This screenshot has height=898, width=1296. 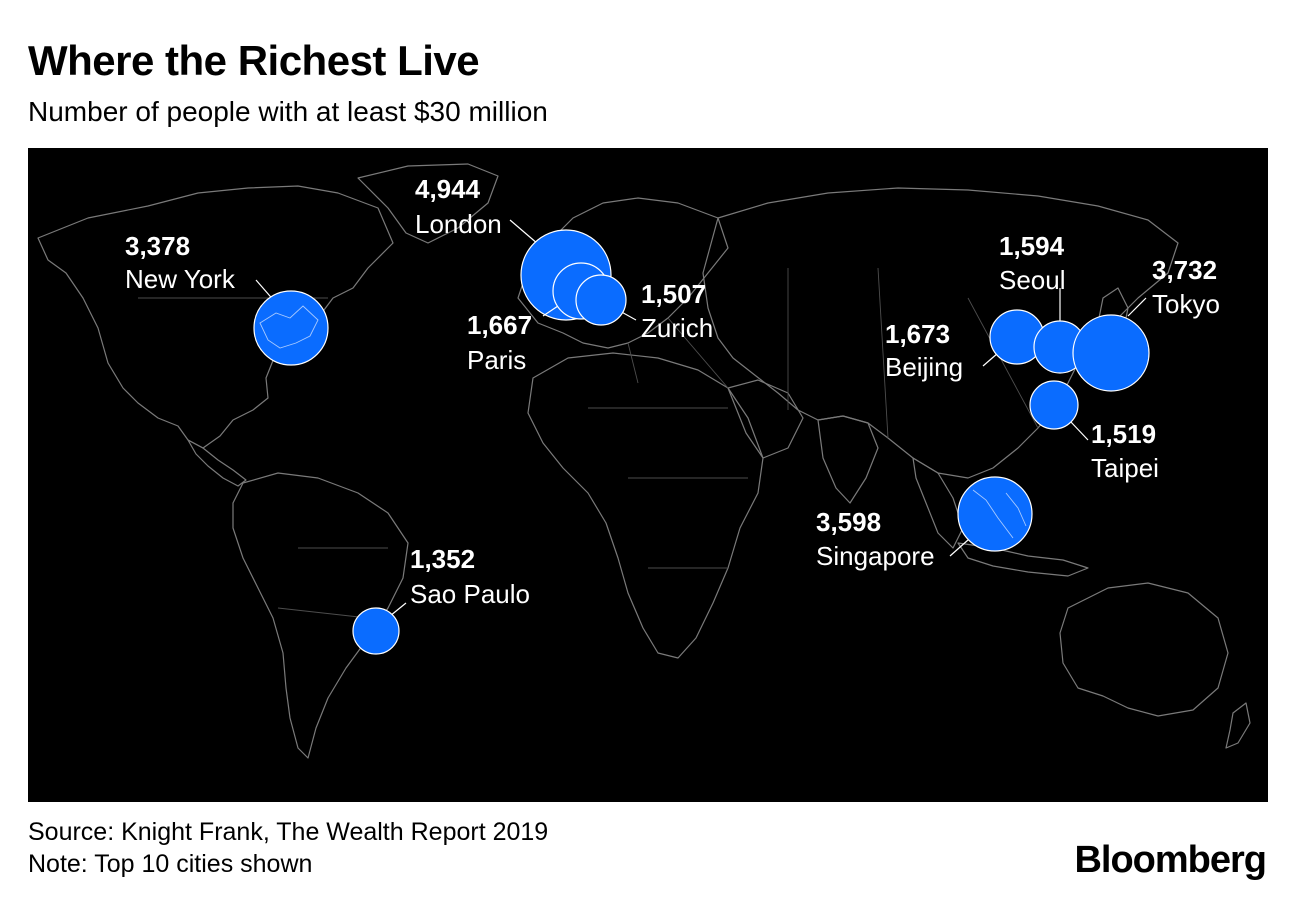 What do you see at coordinates (1043, 302) in the screenshot?
I see `bubble-seoul: 1,594 Seoul` at bounding box center [1043, 302].